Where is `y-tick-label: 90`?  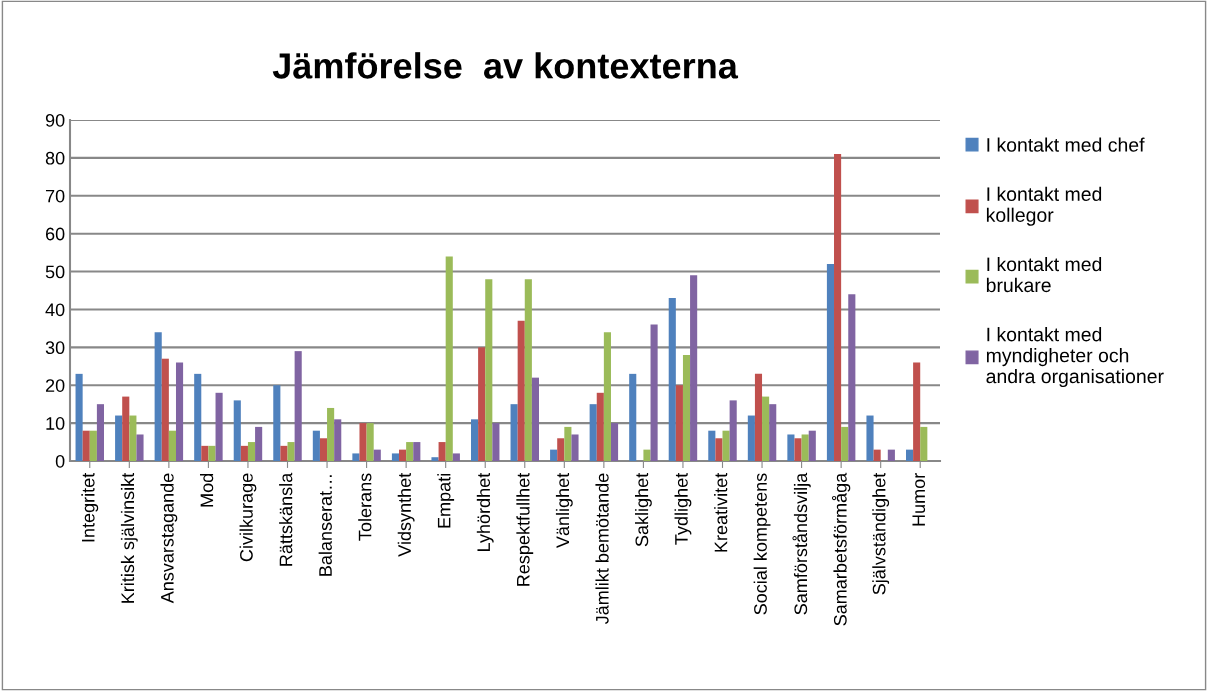 y-tick-label: 90 is located at coordinates (55, 120).